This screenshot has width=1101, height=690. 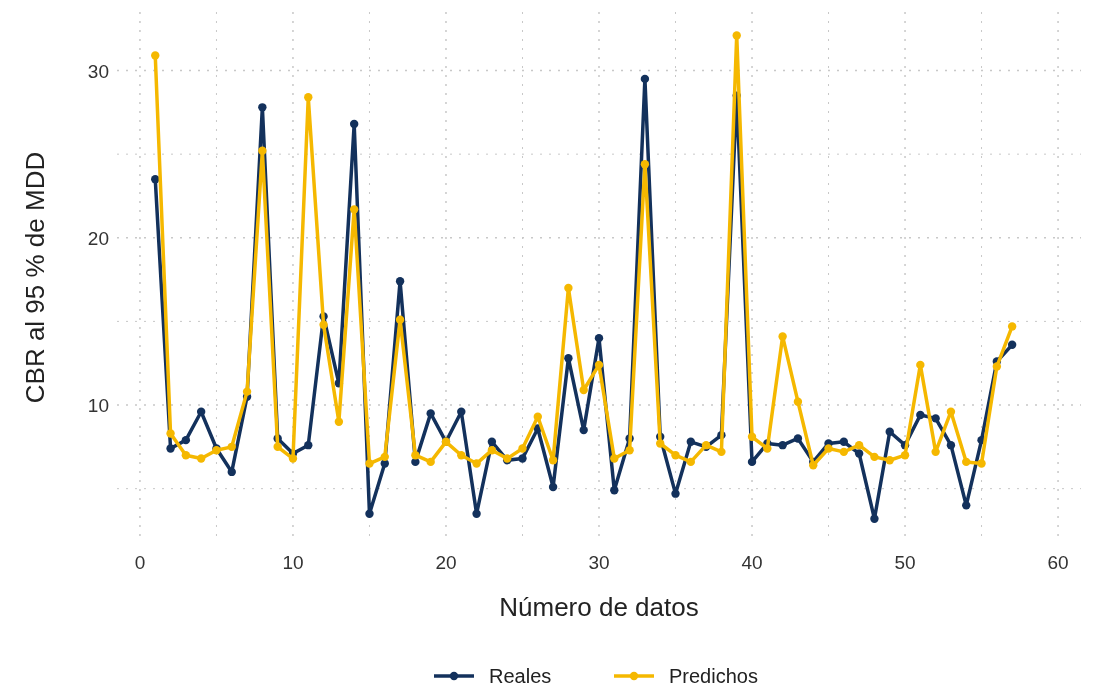 I want to click on x-tick-label: 10, so click(x=293, y=562).